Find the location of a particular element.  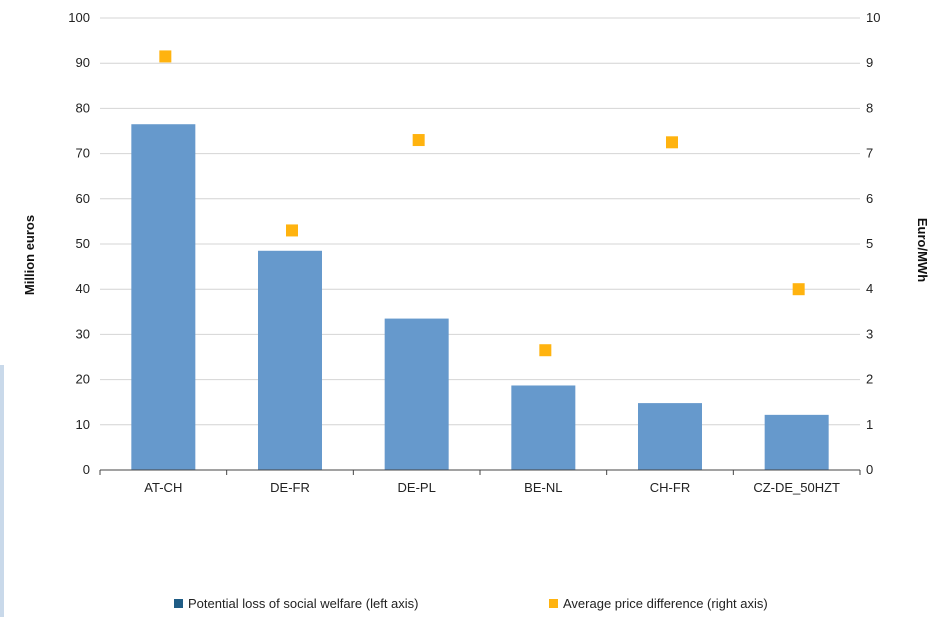

left-tick-label: 40 is located at coordinates (83, 288).